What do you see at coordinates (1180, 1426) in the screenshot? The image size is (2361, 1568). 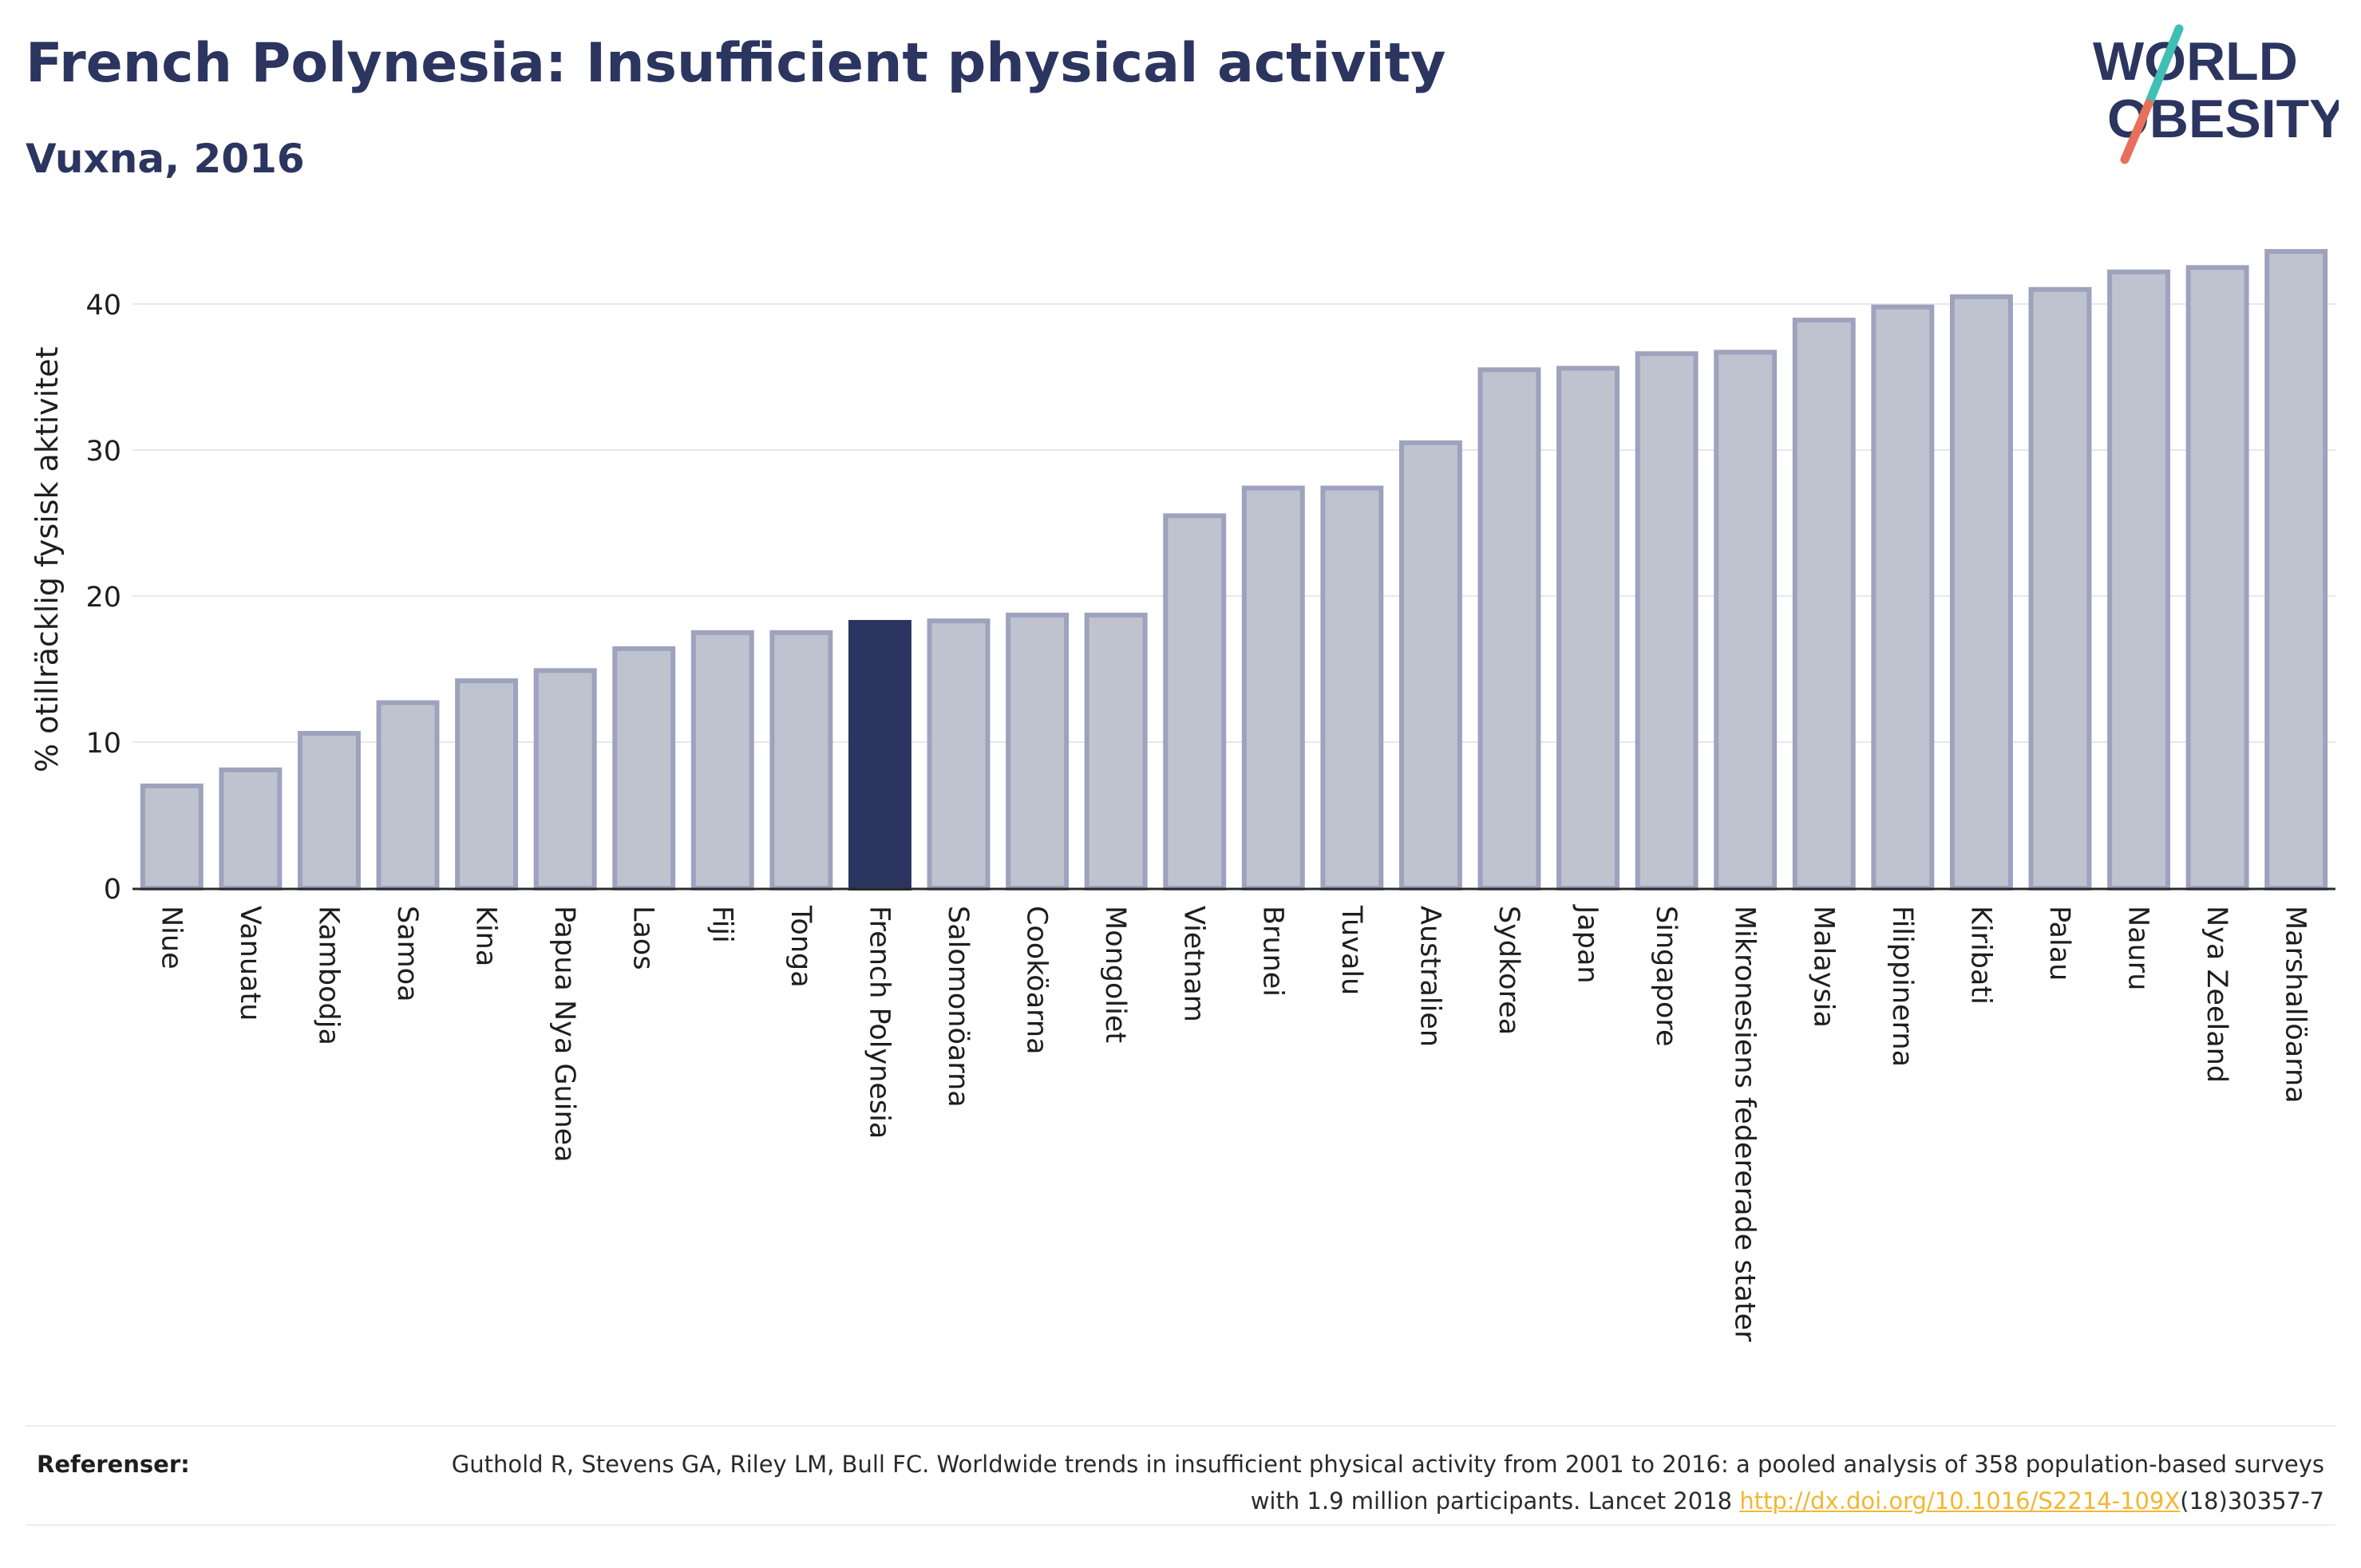 I see `references-divider-top` at bounding box center [1180, 1426].